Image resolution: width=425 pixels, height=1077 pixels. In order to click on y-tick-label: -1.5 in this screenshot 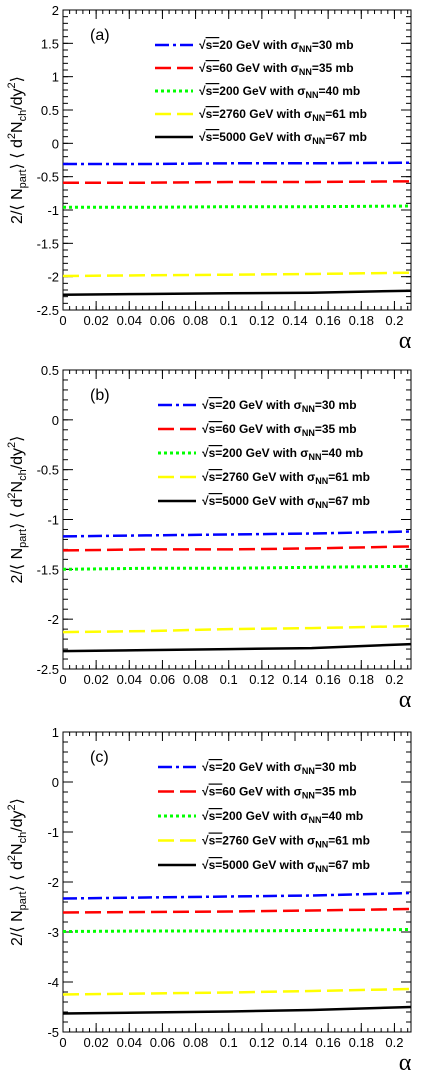, I will do `click(48, 569)`.